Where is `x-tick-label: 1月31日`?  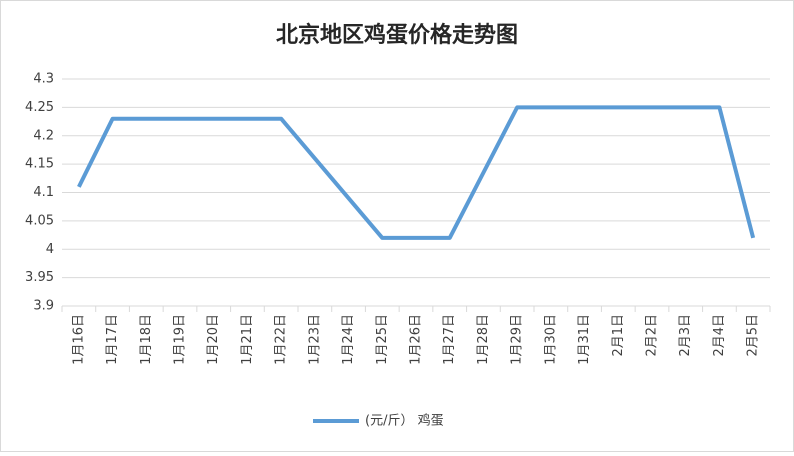
x-tick-label: 1月31日 is located at coordinates (584, 339).